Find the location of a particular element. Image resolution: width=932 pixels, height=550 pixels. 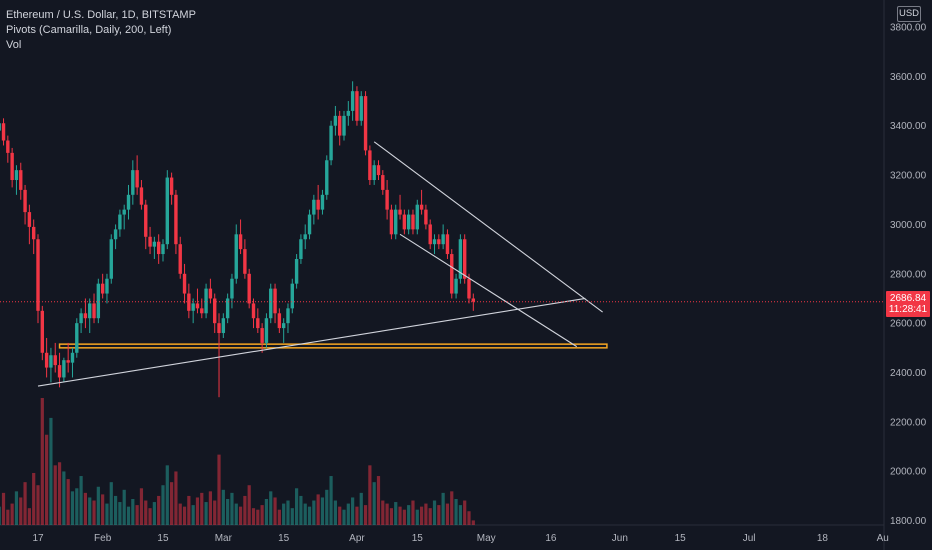

current-price-value: 2686.84 is located at coordinates (908, 298).